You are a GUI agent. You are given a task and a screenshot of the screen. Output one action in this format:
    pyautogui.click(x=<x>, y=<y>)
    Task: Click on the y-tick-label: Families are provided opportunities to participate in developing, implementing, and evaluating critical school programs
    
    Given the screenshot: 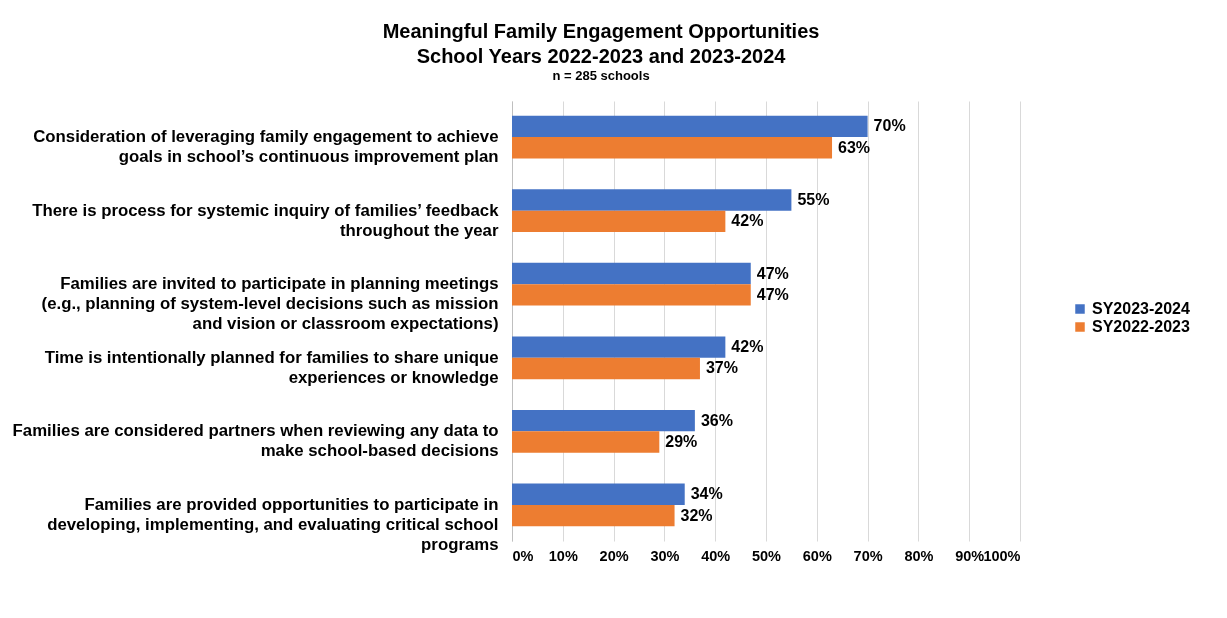 What is the action you would take?
    pyautogui.click(x=273, y=524)
    